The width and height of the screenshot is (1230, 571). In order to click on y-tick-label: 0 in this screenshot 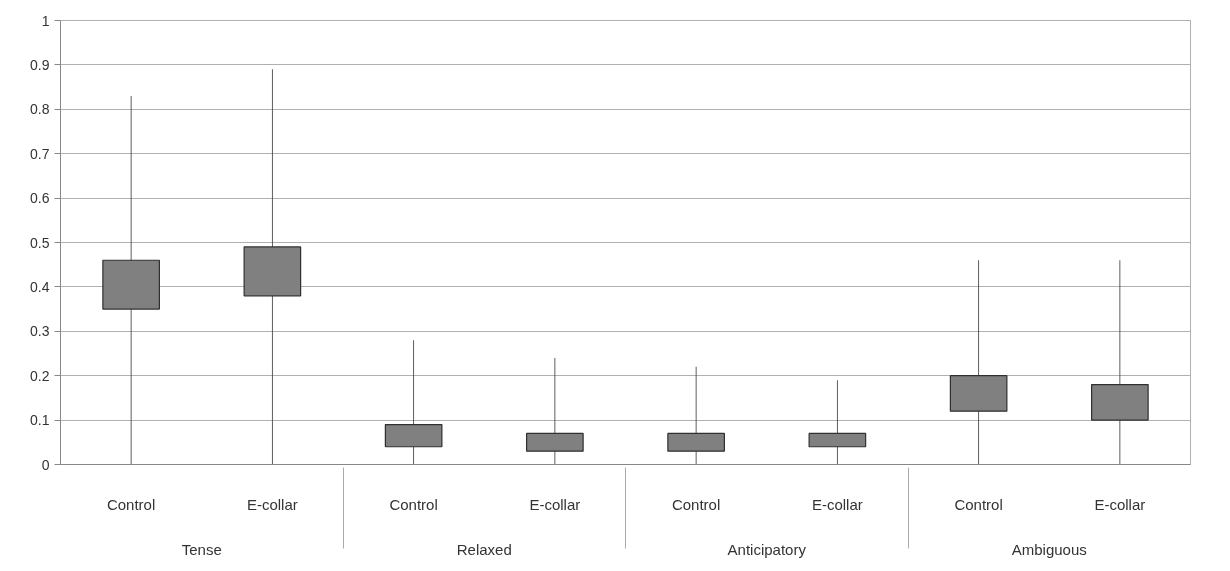, I will do `click(45, 464)`.